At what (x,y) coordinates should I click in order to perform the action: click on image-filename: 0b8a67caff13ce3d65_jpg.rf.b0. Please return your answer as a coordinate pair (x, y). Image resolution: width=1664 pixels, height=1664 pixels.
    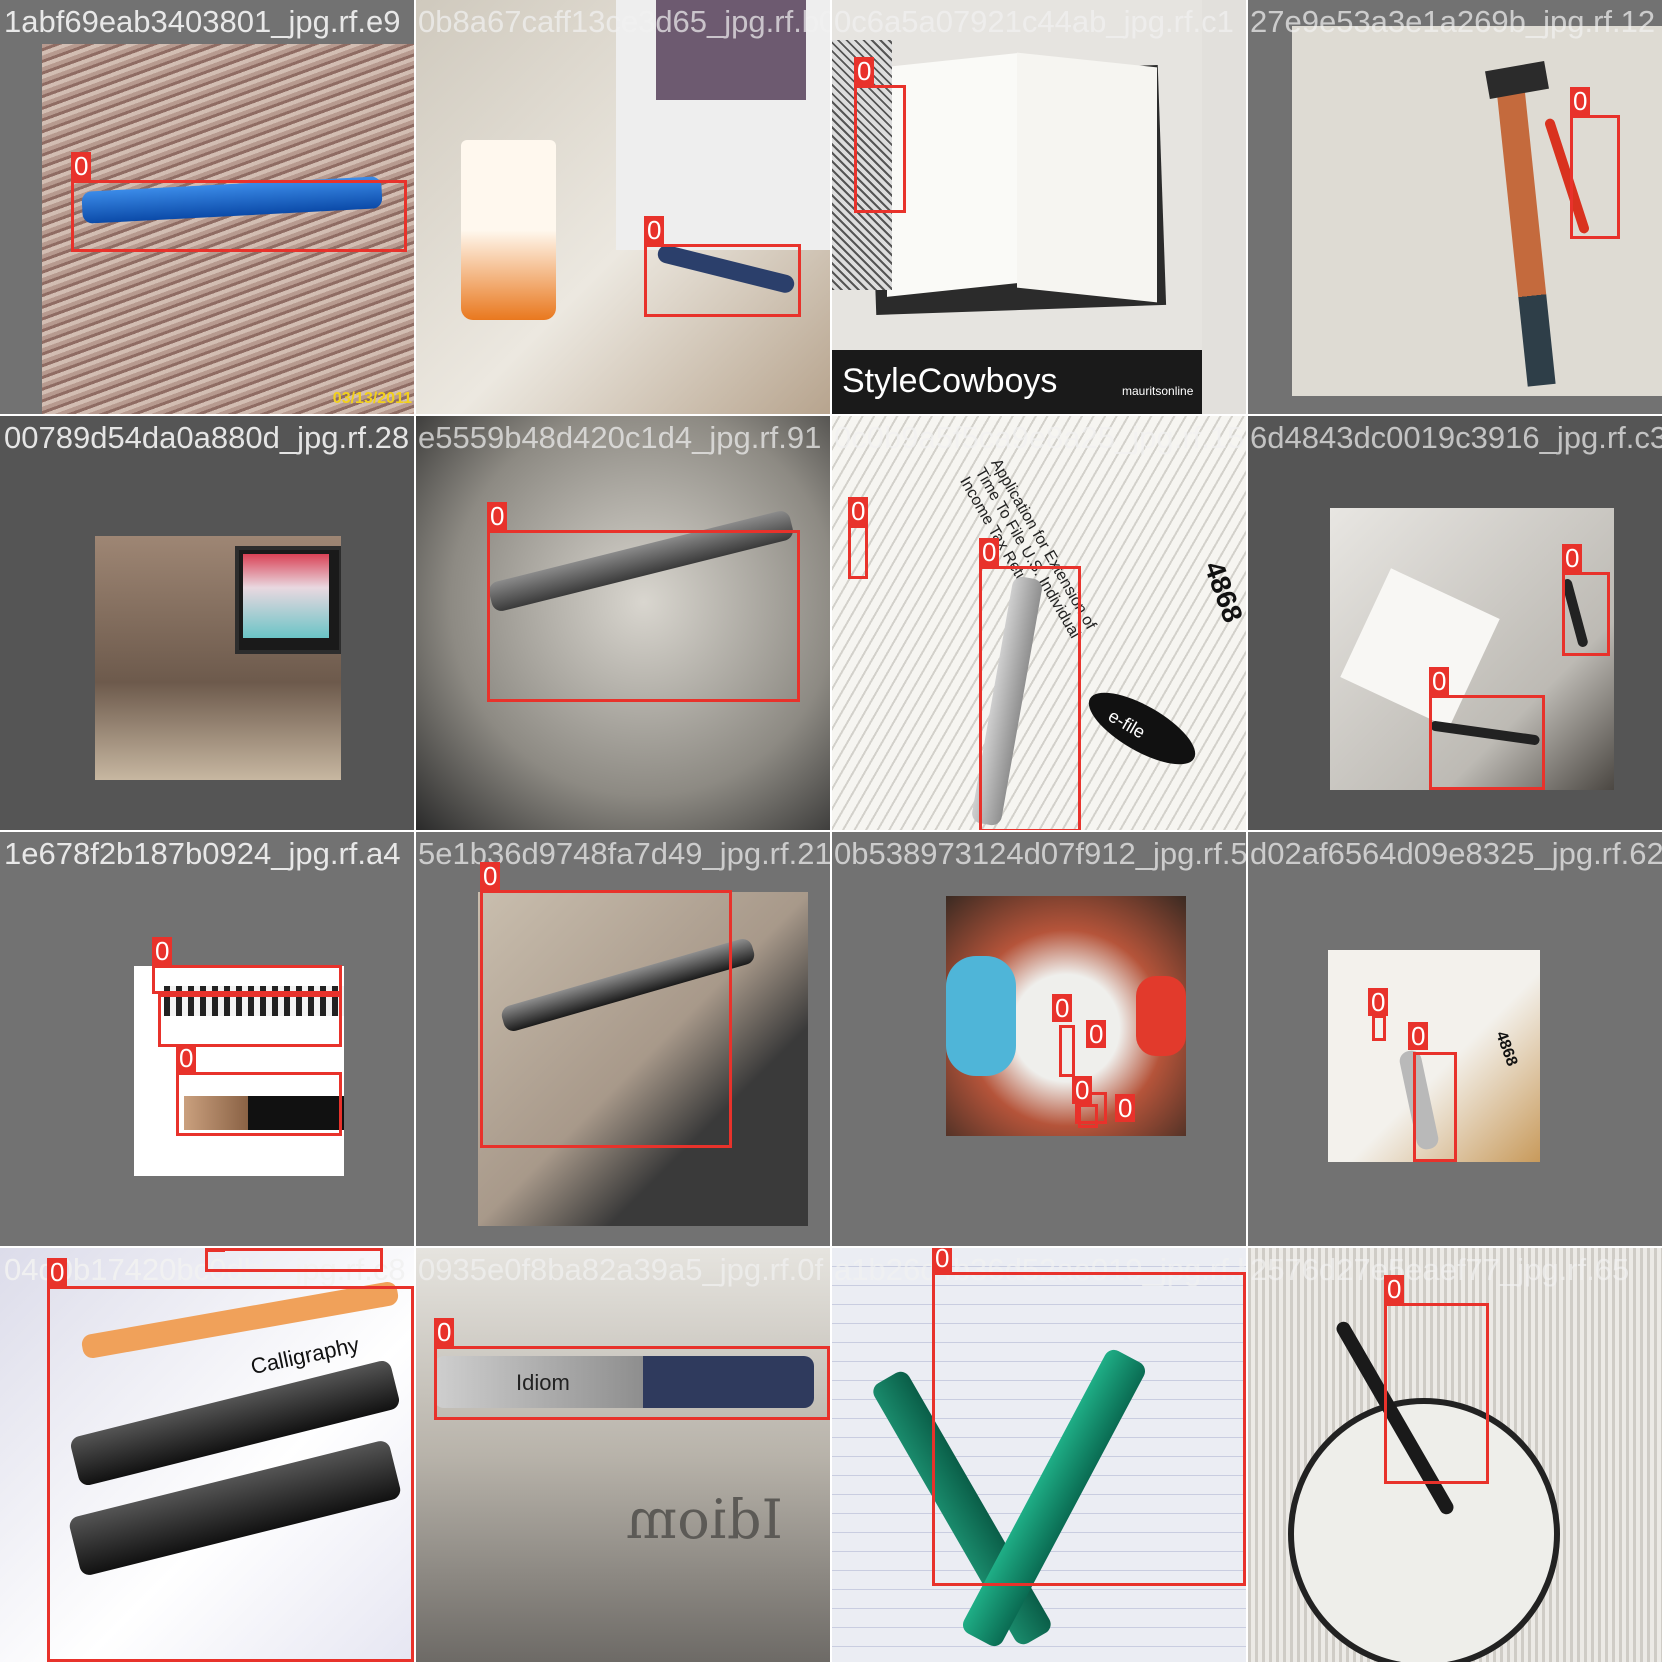
    Looking at the image, I should click on (624, 21).